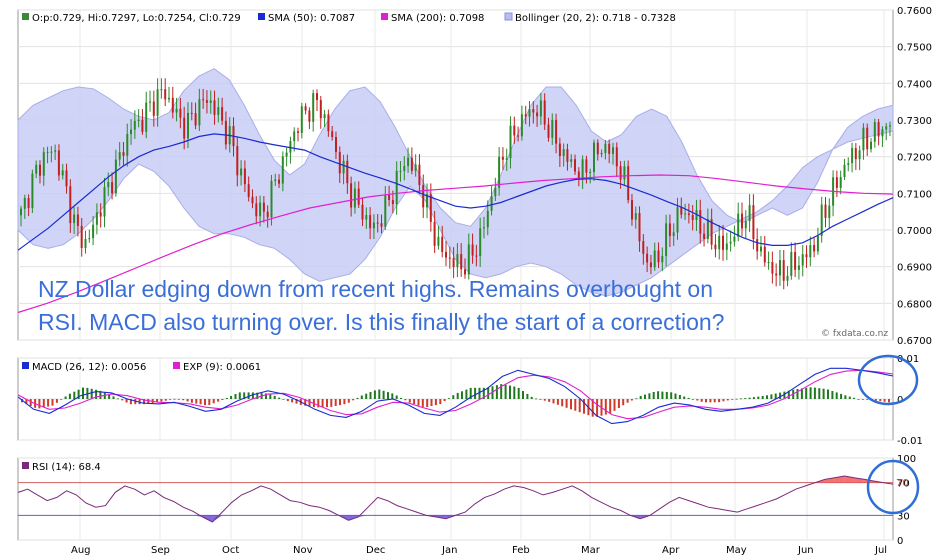  Describe the element at coordinates (903, 516) in the screenshot. I see `rsi-y-tick: 30` at that location.